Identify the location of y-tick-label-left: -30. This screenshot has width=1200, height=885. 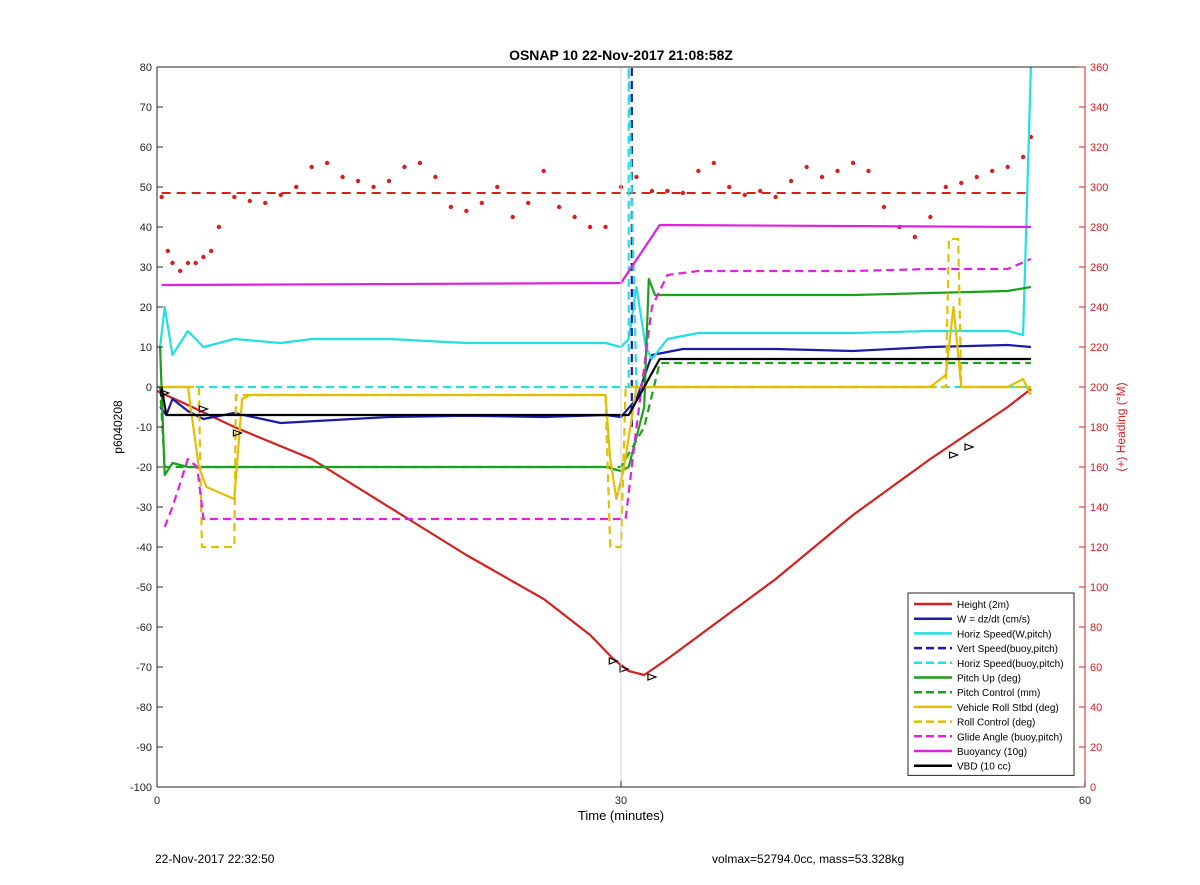
(144, 508).